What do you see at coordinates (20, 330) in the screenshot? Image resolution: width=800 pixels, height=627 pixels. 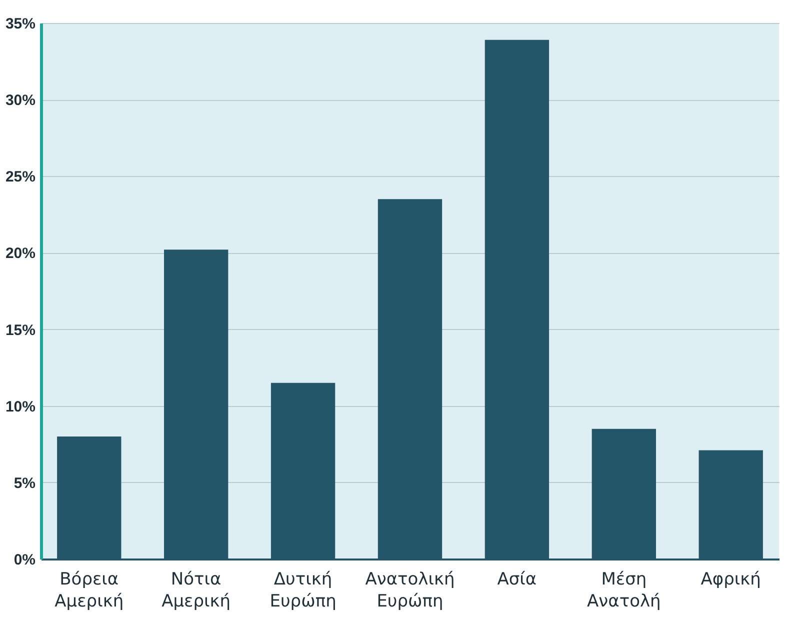 I see `y-tick-label: 15%` at bounding box center [20, 330].